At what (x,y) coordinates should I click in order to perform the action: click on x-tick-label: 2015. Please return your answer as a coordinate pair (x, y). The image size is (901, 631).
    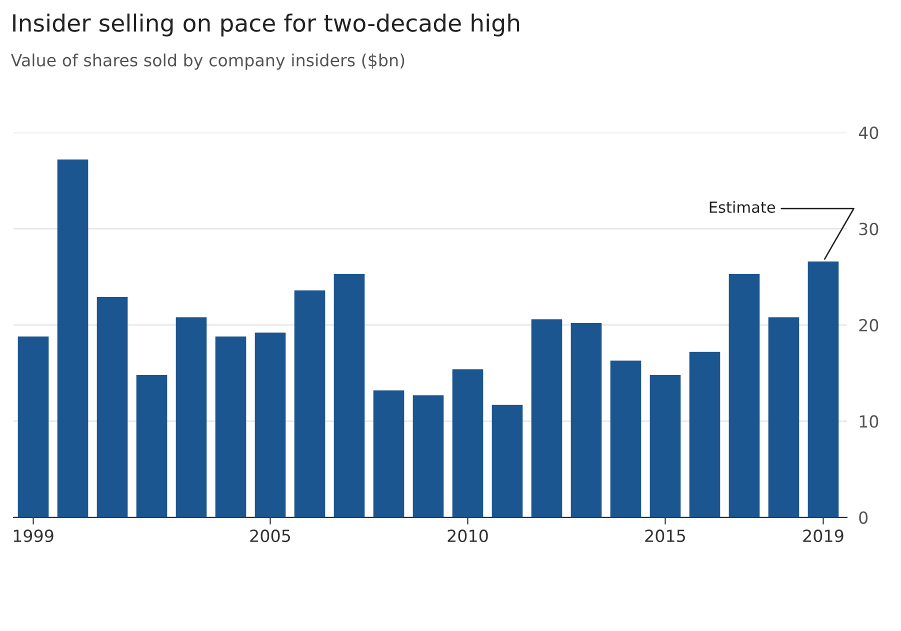
    Looking at the image, I should click on (665, 536).